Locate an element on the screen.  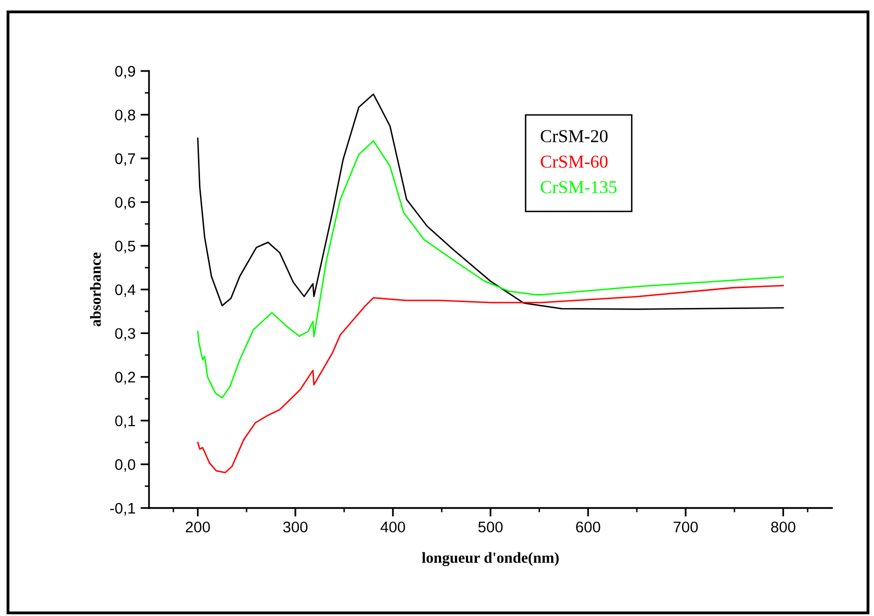
y-tick-label: 0,2 is located at coordinates (125, 378).